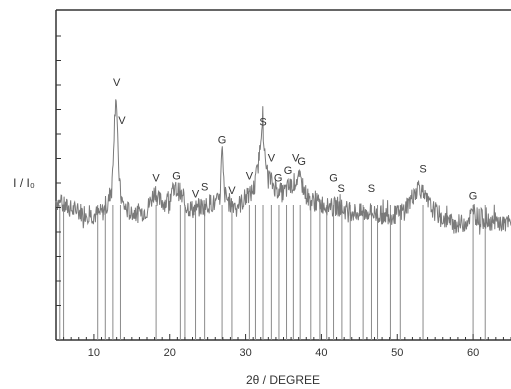 The height and width of the screenshot is (389, 511). I want to click on x-tick-label: 30, so click(245, 353).